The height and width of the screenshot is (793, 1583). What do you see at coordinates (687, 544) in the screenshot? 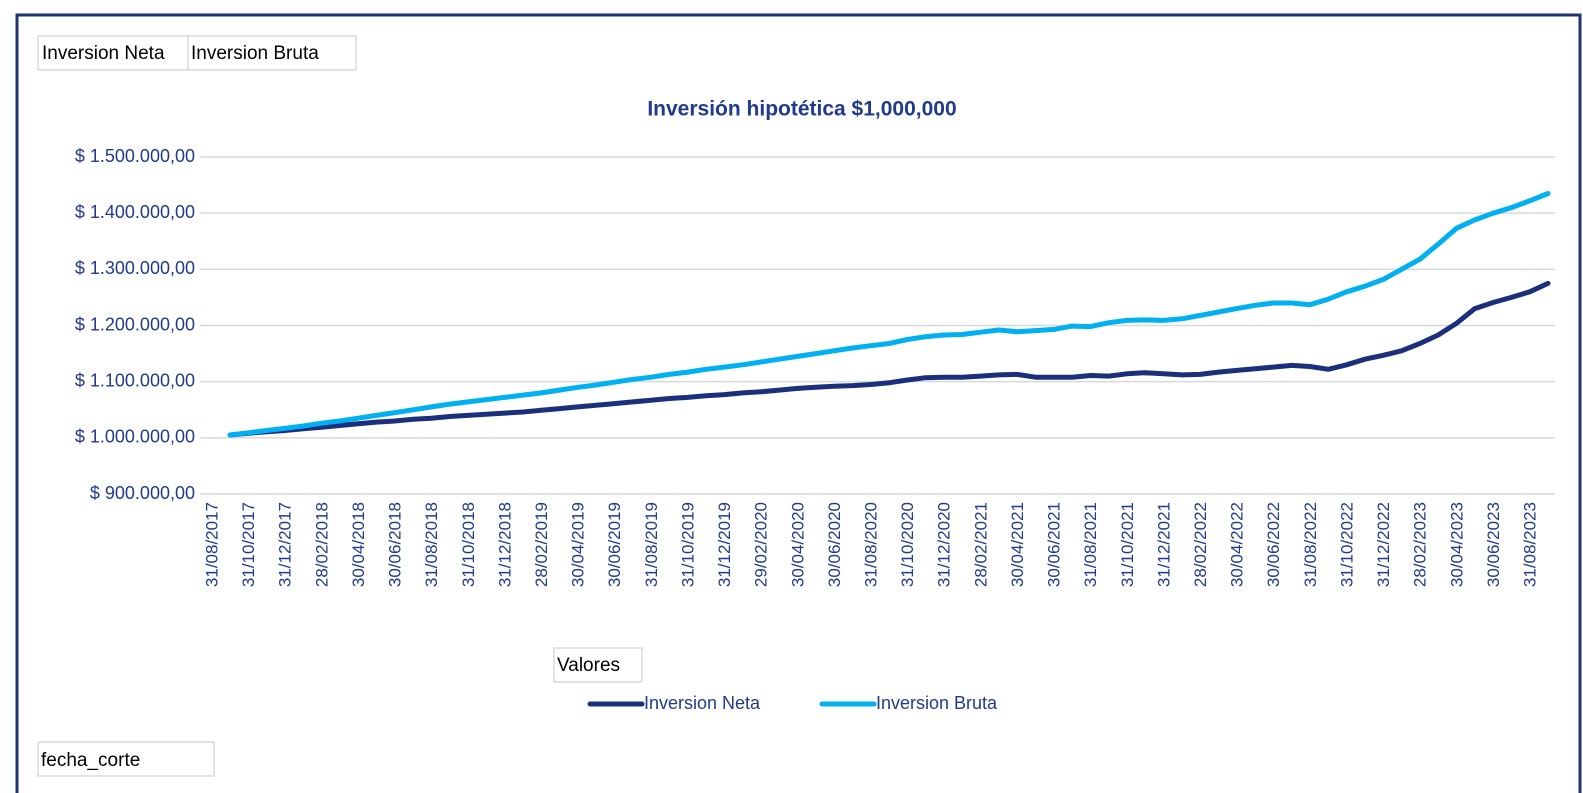
I see `x-tick-label: 31/10/2019` at bounding box center [687, 544].